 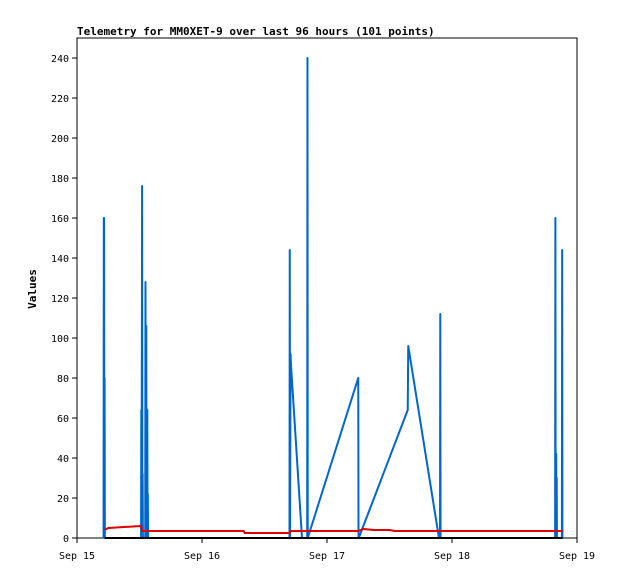 What do you see at coordinates (202, 556) in the screenshot?
I see `x-tick-label: Sep 16` at bounding box center [202, 556].